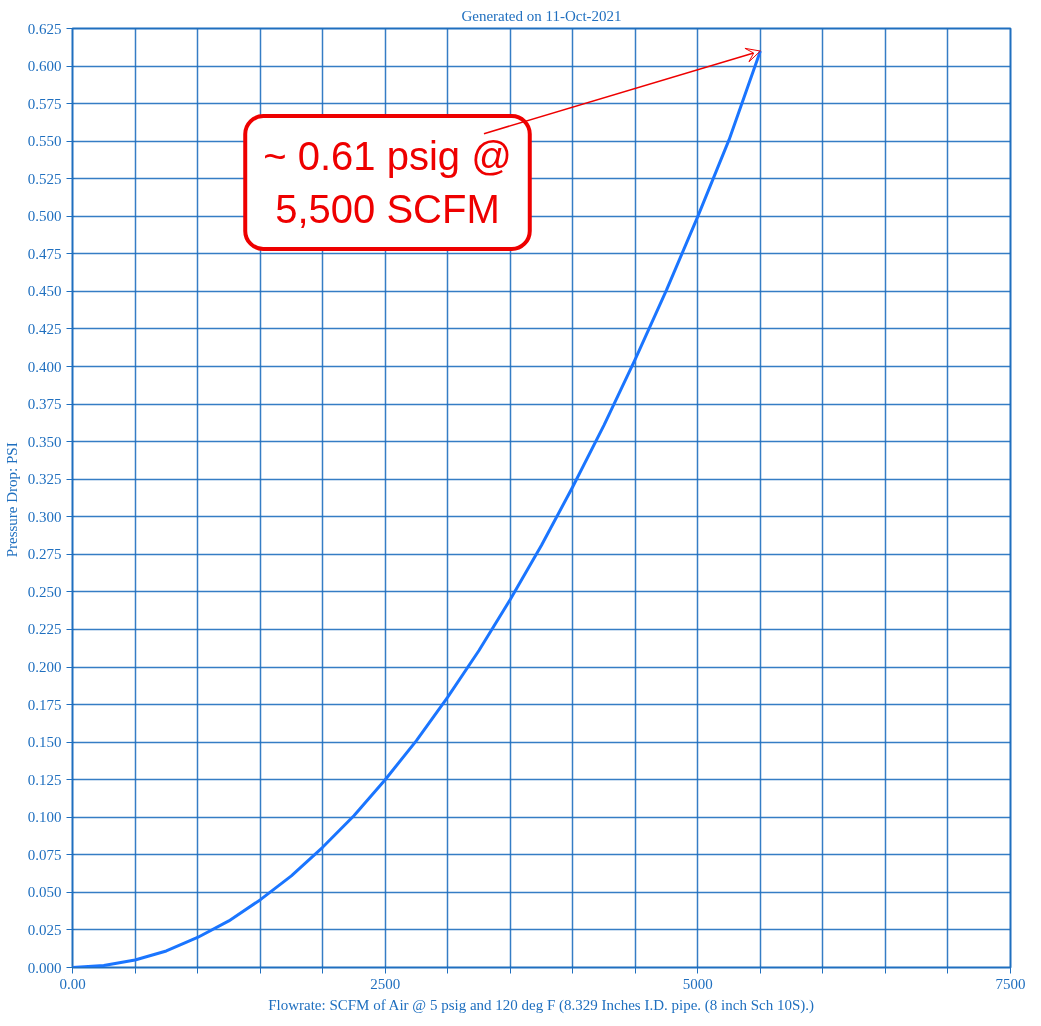  What do you see at coordinates (44, 591) in the screenshot?
I see `y-tick-label: 0.250` at bounding box center [44, 591].